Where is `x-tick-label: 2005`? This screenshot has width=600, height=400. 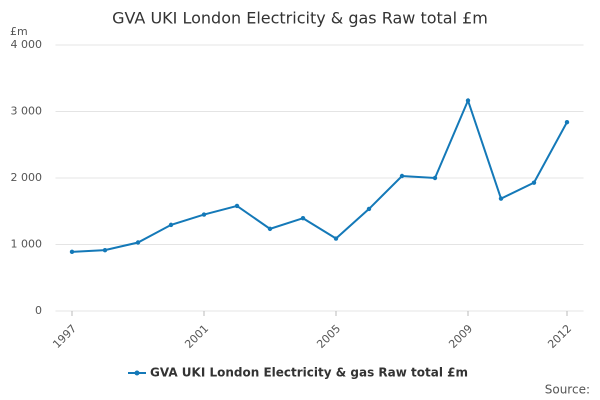
x-tick-label: 2005 is located at coordinates (328, 336).